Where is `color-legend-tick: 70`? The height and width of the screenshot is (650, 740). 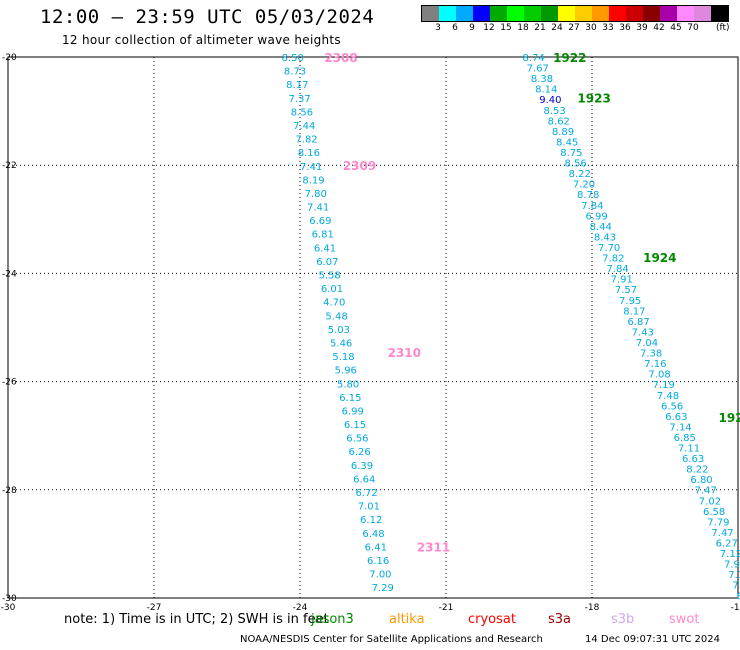
color-legend-tick: 70 is located at coordinates (693, 28).